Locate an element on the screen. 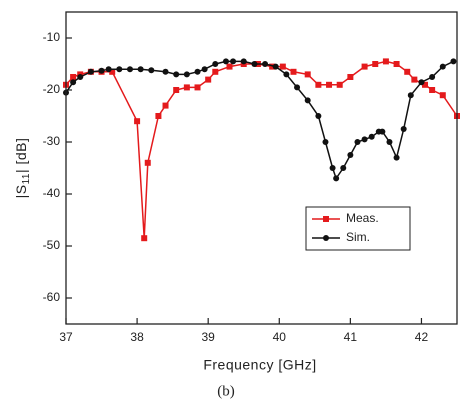 This screenshot has height=412, width=474. y-axis-title-part: |S is located at coordinates (21, 191).